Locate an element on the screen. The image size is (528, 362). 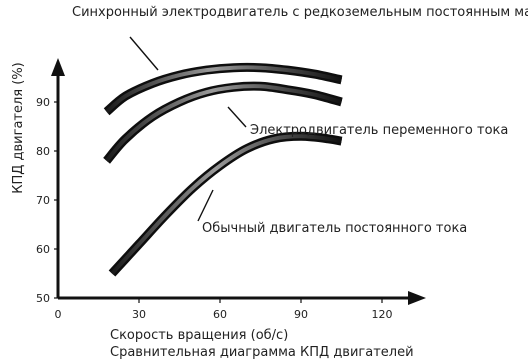
y-tick-label: 60 is located at coordinates (43, 249).